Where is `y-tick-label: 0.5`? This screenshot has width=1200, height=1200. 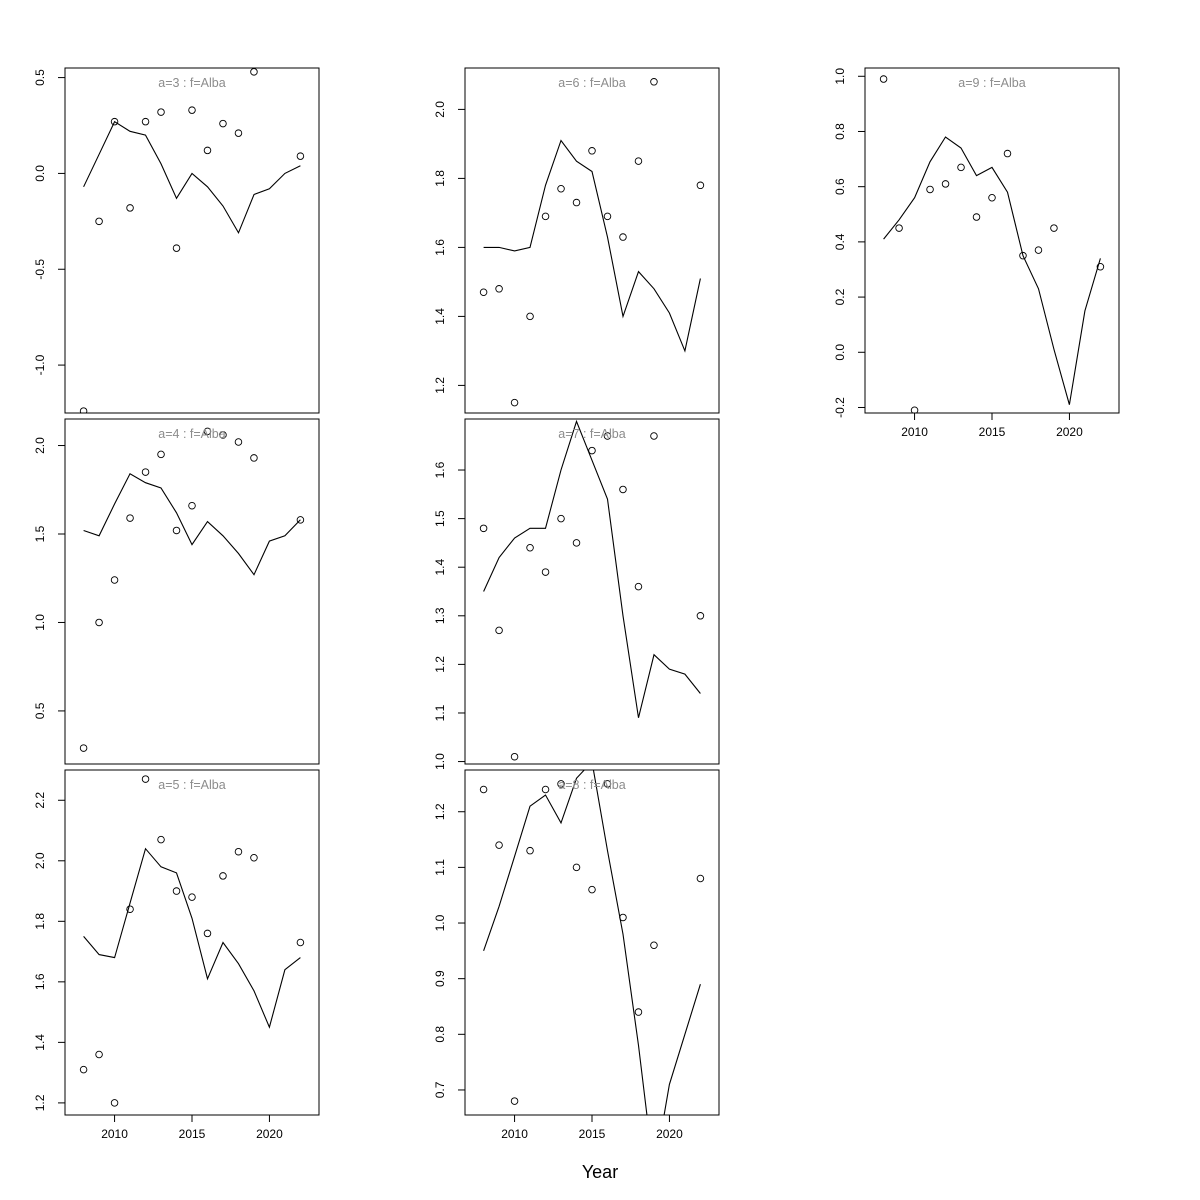
y-tick-label: 0.5 is located at coordinates (40, 77).